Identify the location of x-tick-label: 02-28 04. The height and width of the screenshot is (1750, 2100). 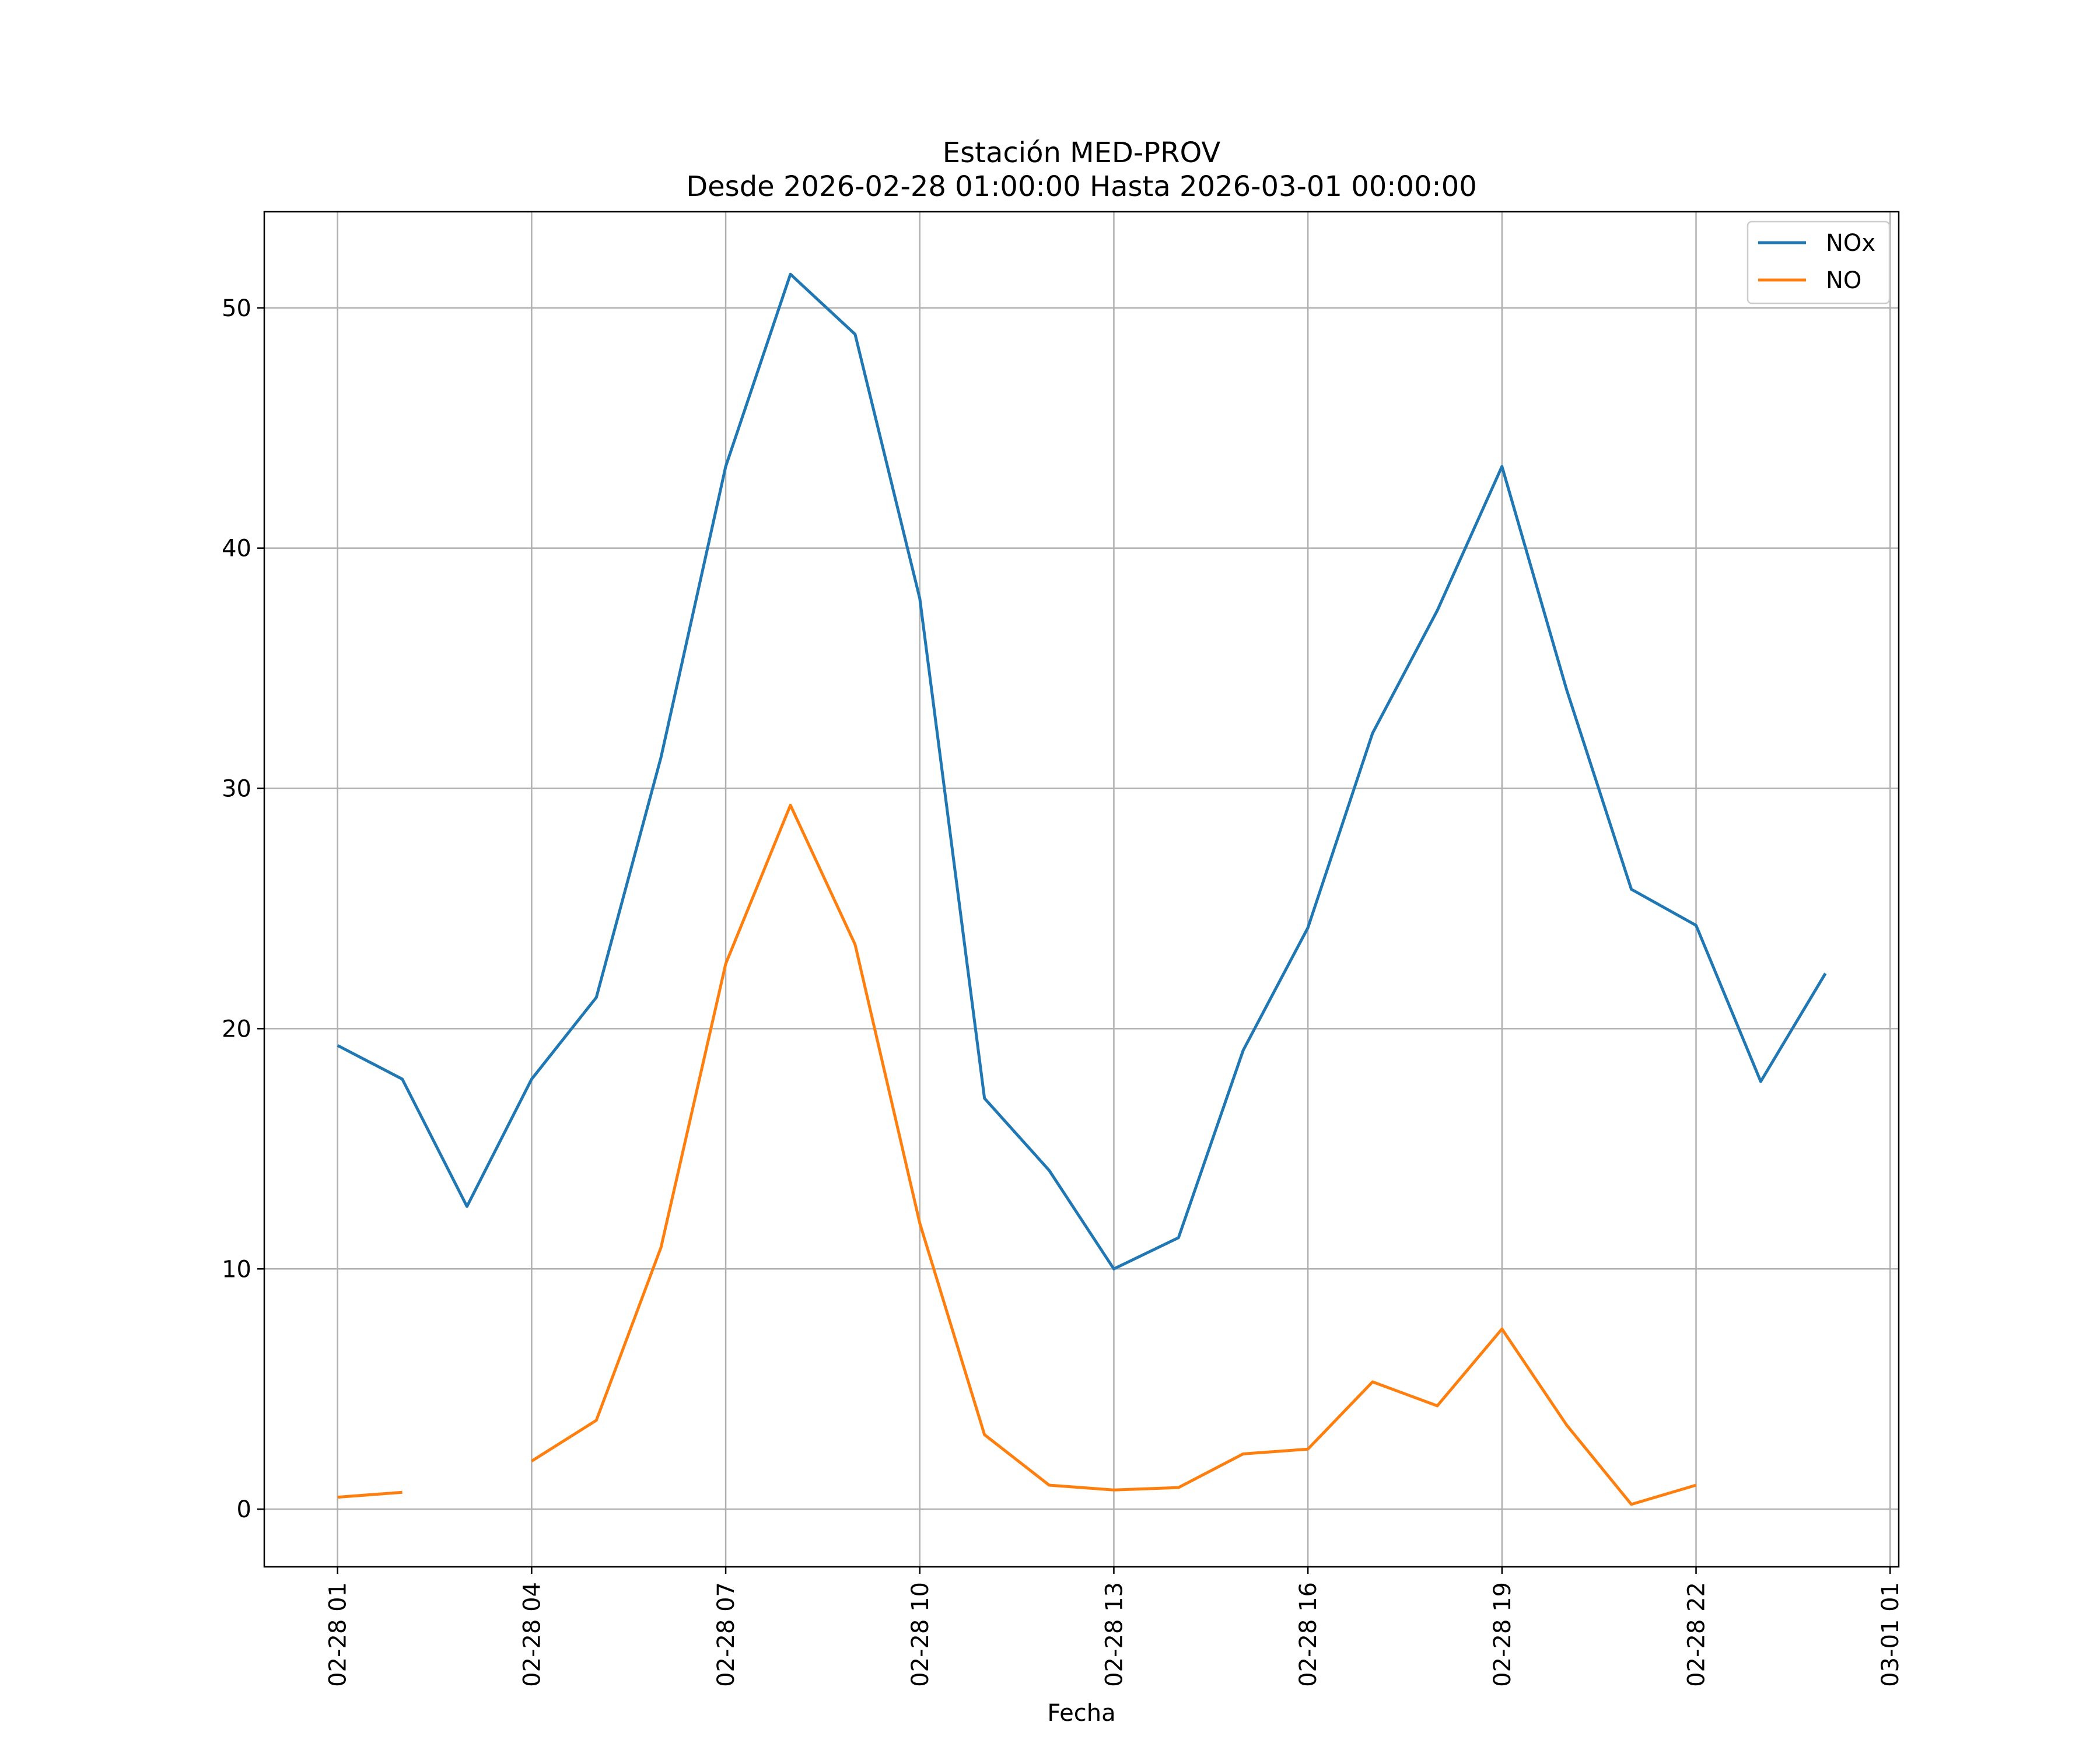
(532, 1634).